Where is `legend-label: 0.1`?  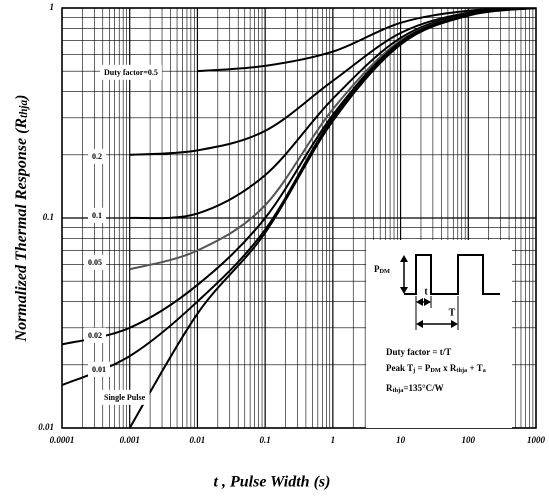
legend-label: 0.1 is located at coordinates (97, 215).